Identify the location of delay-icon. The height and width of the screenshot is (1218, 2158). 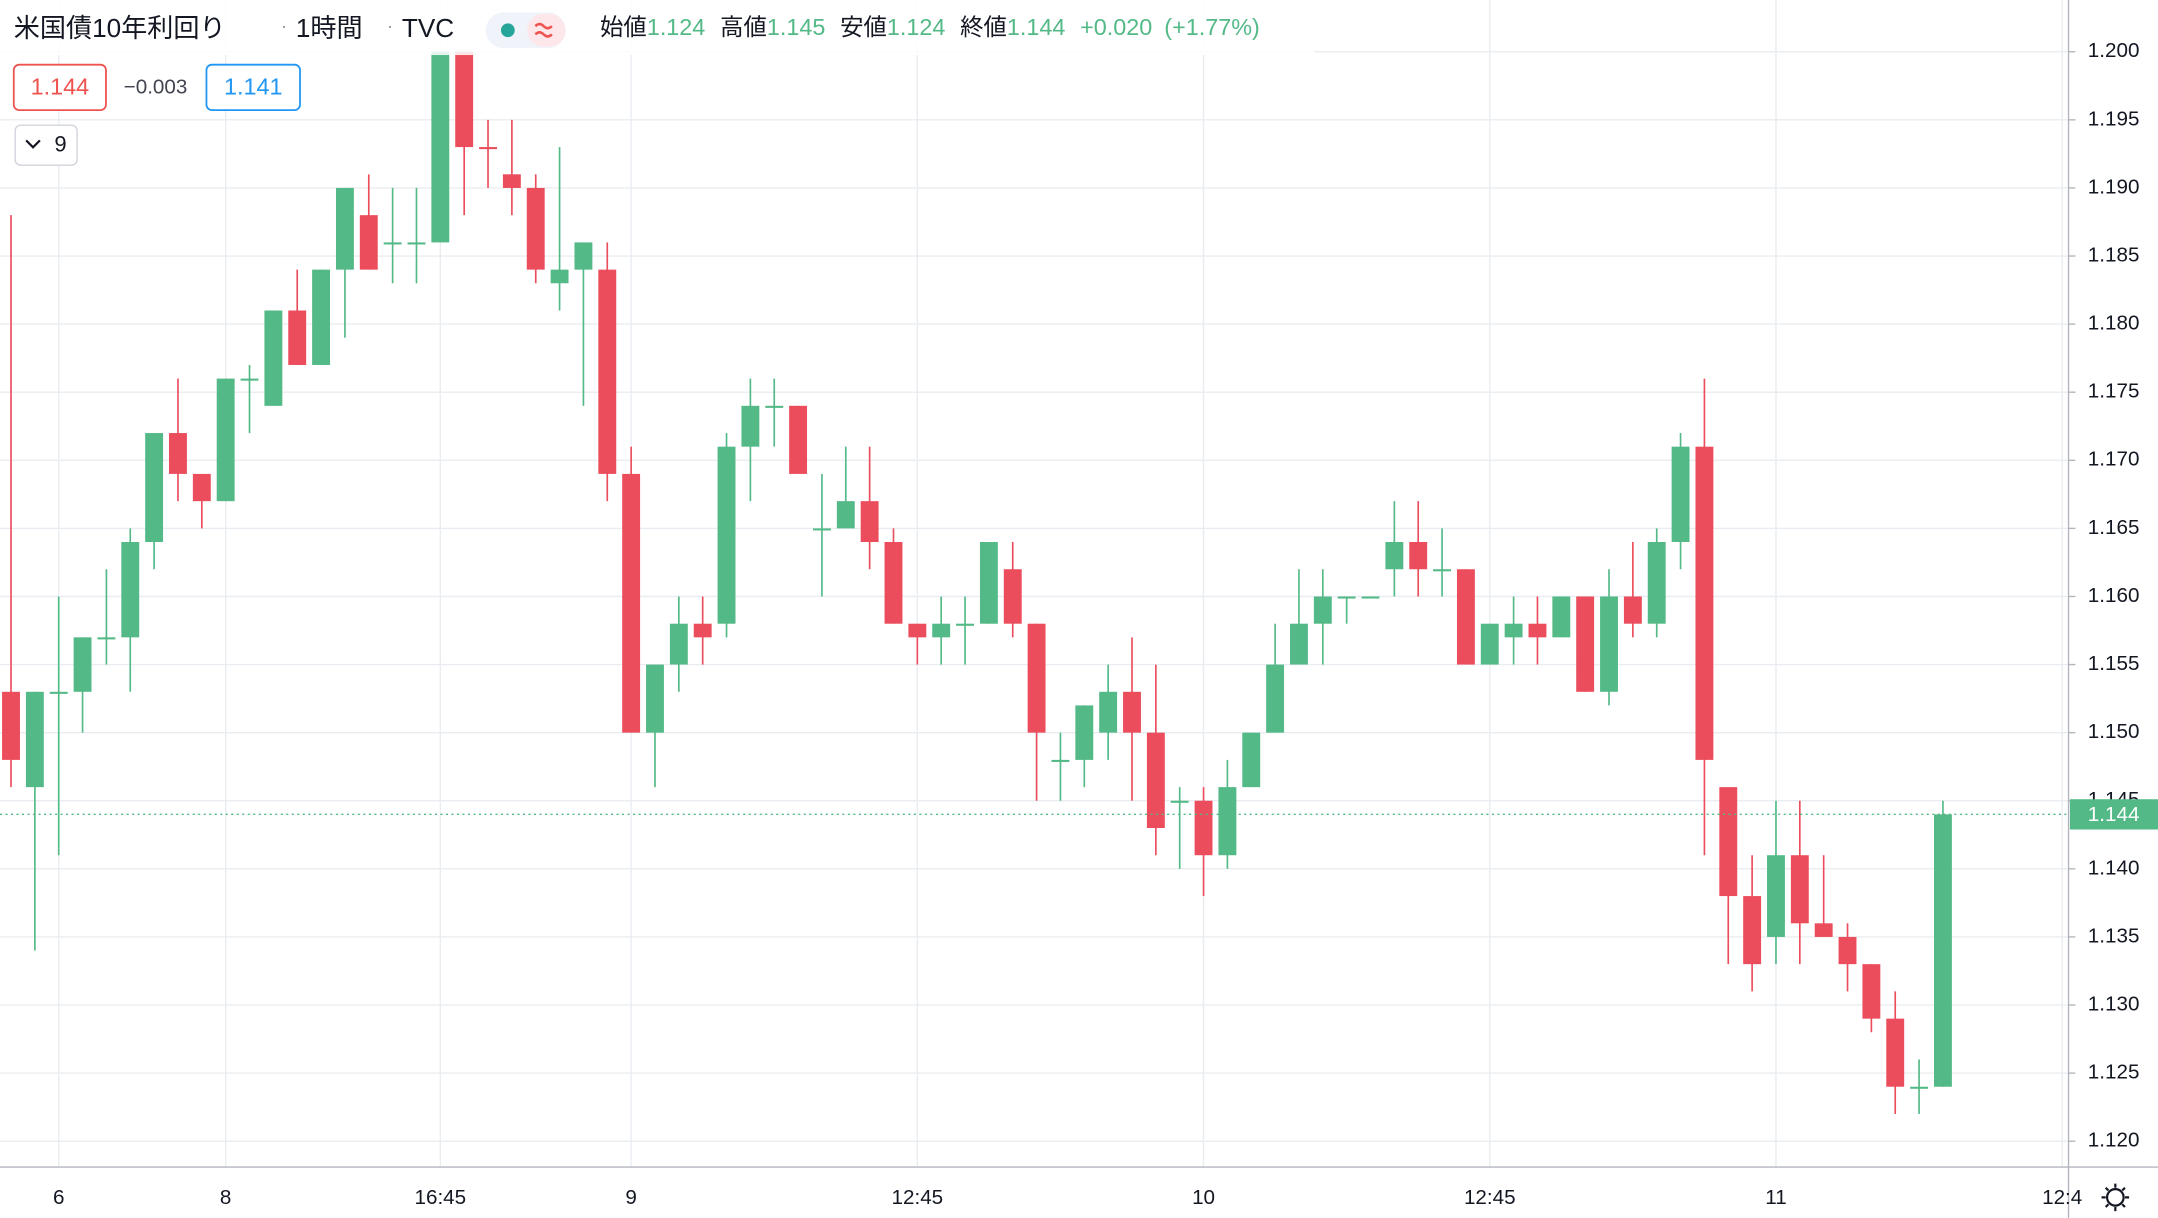
(543, 30).